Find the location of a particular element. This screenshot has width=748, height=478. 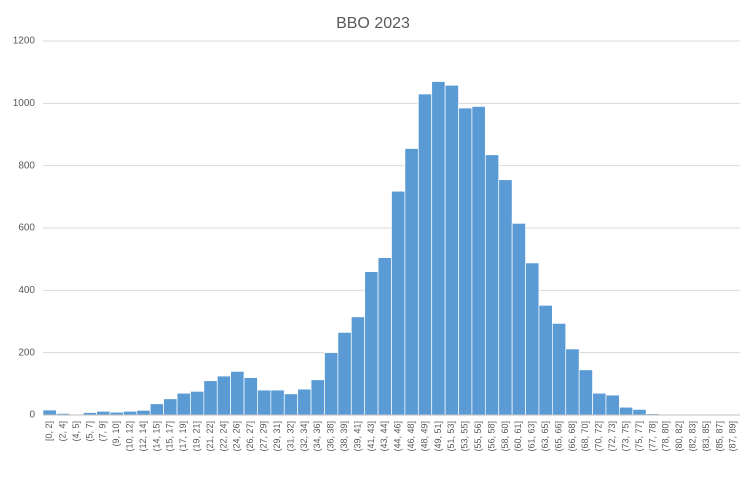

x-tick-label: (10, 12] is located at coordinates (130, 436).